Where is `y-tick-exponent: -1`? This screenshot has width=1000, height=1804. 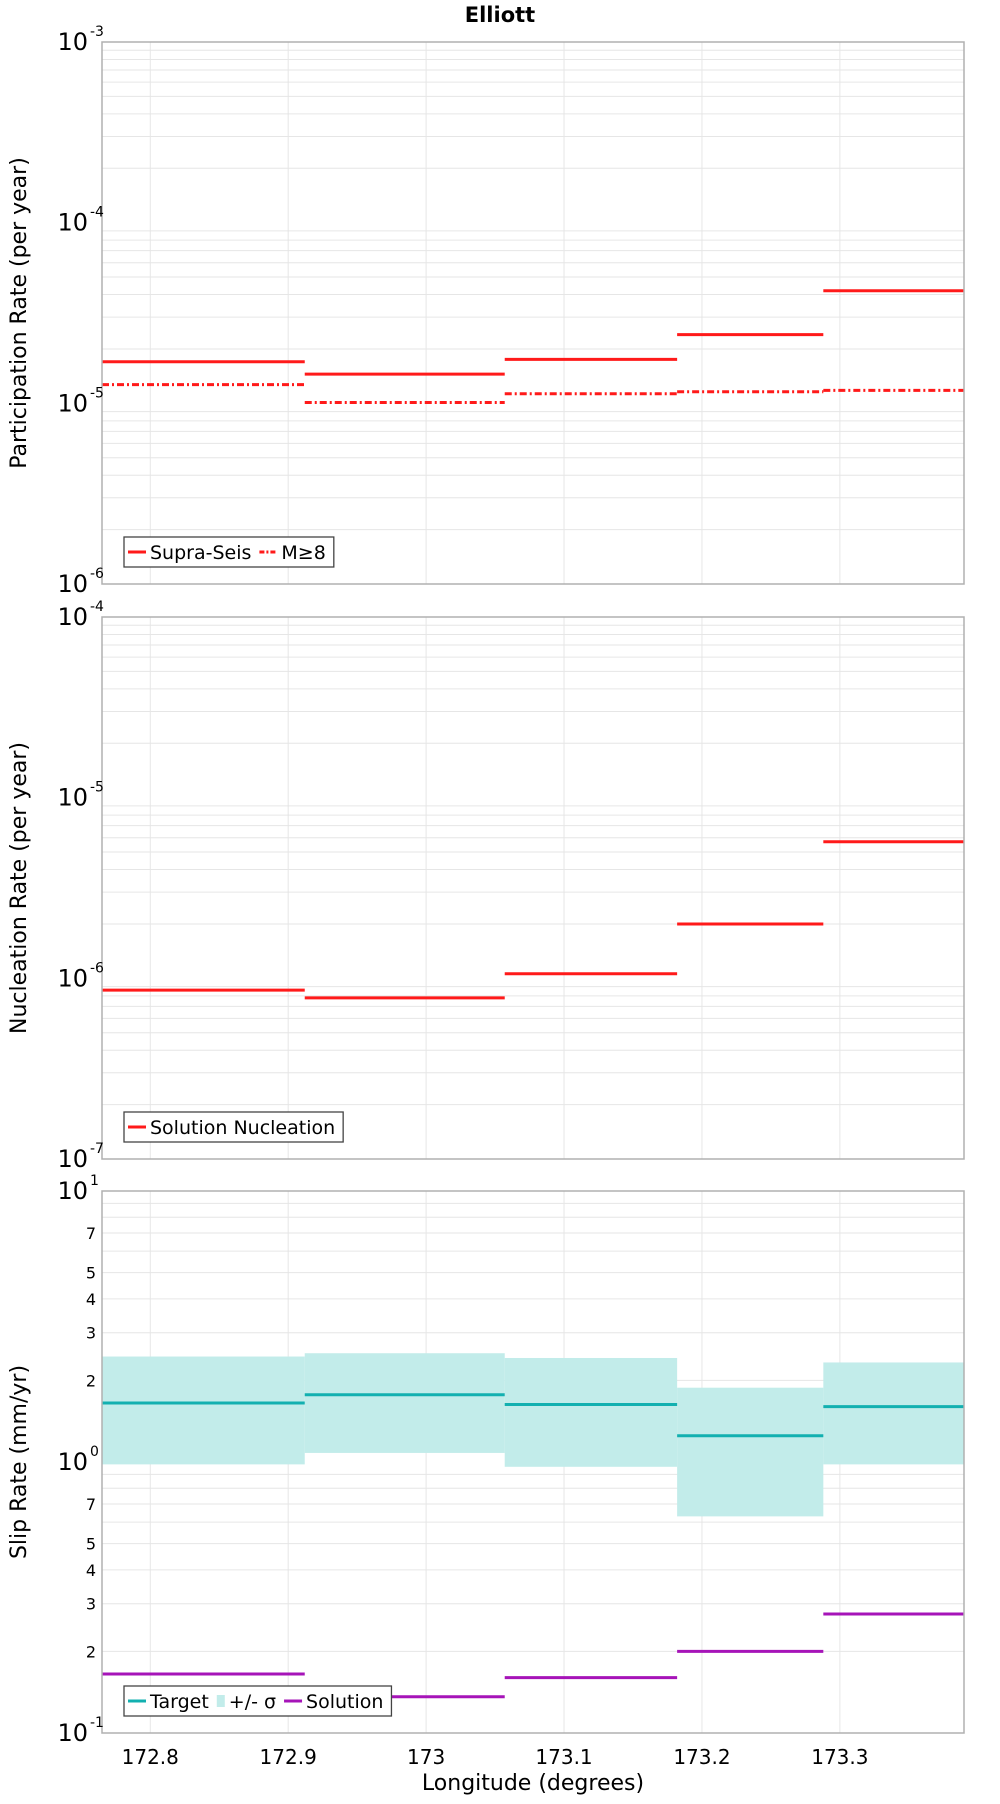
y-tick-exponent: -1 is located at coordinates (97, 1723).